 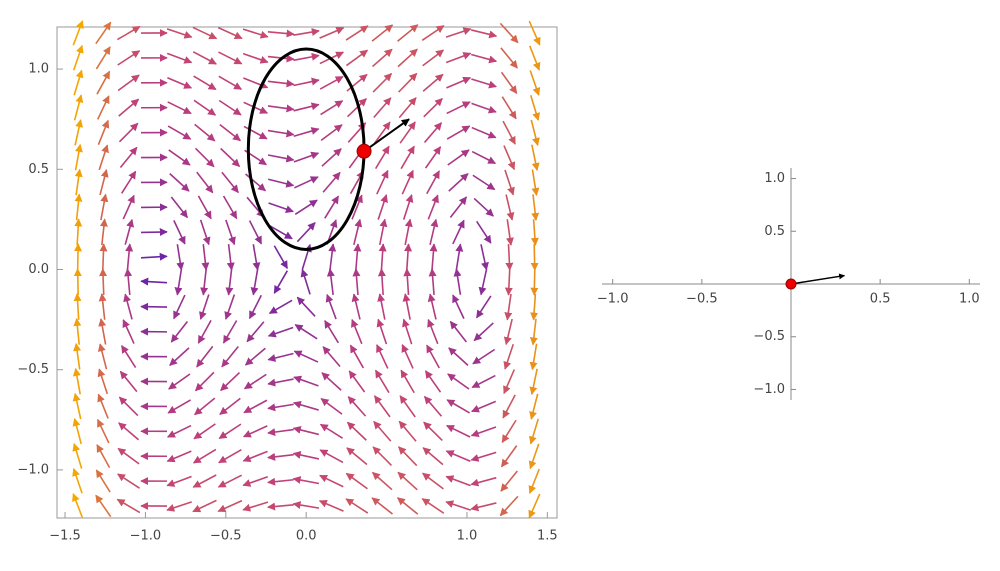 I want to click on x-tick-label: −1.0, so click(x=146, y=536).